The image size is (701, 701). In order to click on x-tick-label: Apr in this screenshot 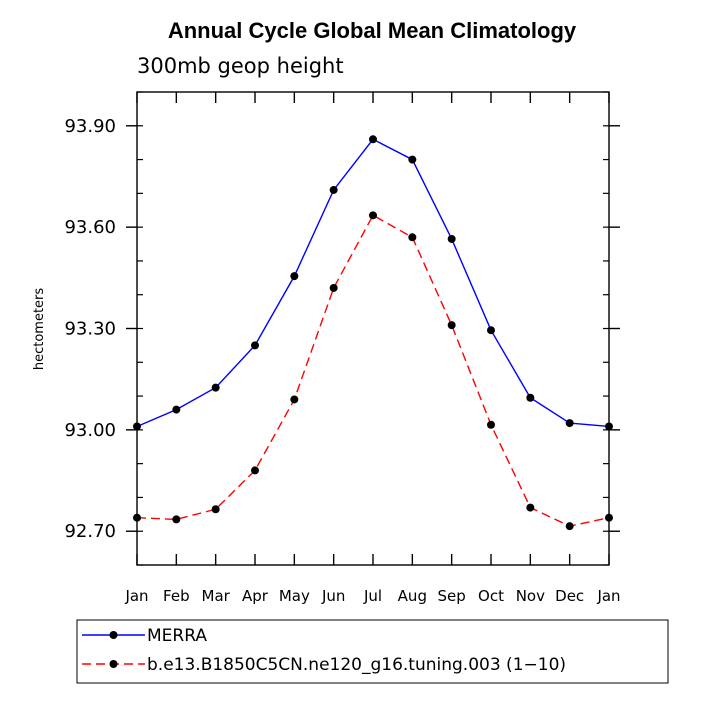, I will do `click(255, 596)`.